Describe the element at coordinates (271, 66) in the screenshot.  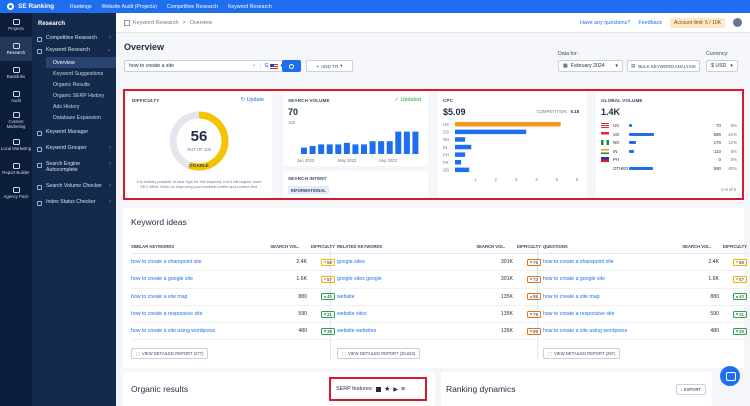
I see `engine-selector: G▾` at that location.